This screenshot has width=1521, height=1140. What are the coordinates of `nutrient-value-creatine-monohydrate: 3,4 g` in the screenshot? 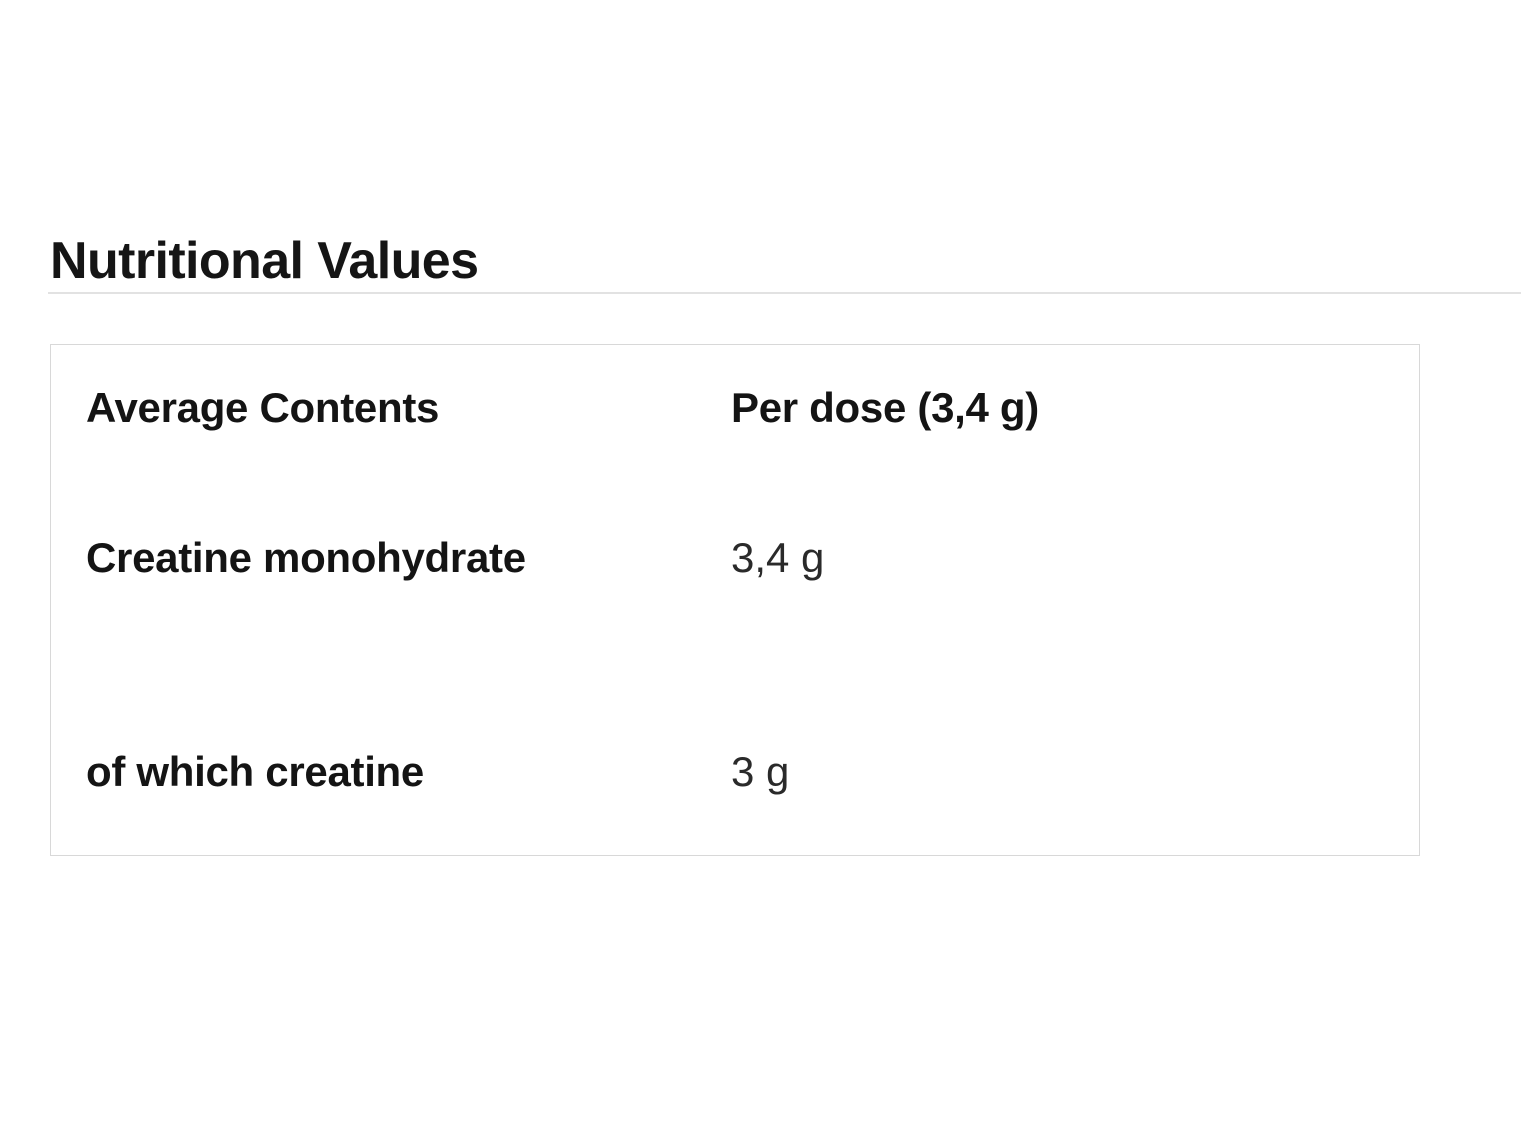 It's located at (778, 557).